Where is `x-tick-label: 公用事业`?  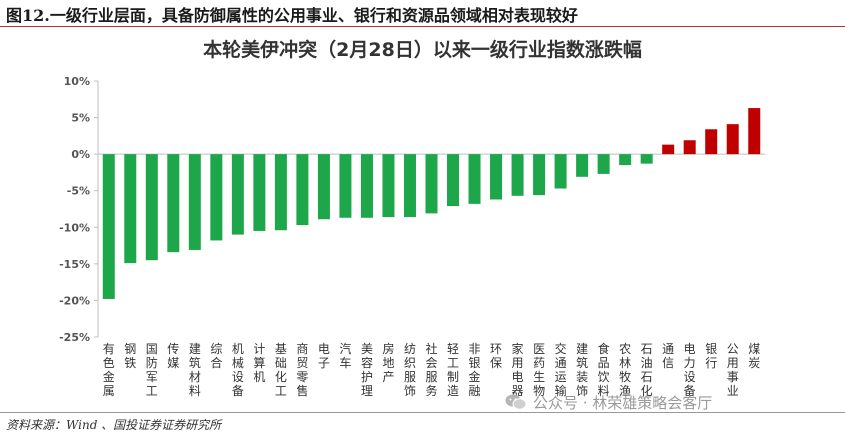 x-tick-label: 公用事业 is located at coordinates (733, 370).